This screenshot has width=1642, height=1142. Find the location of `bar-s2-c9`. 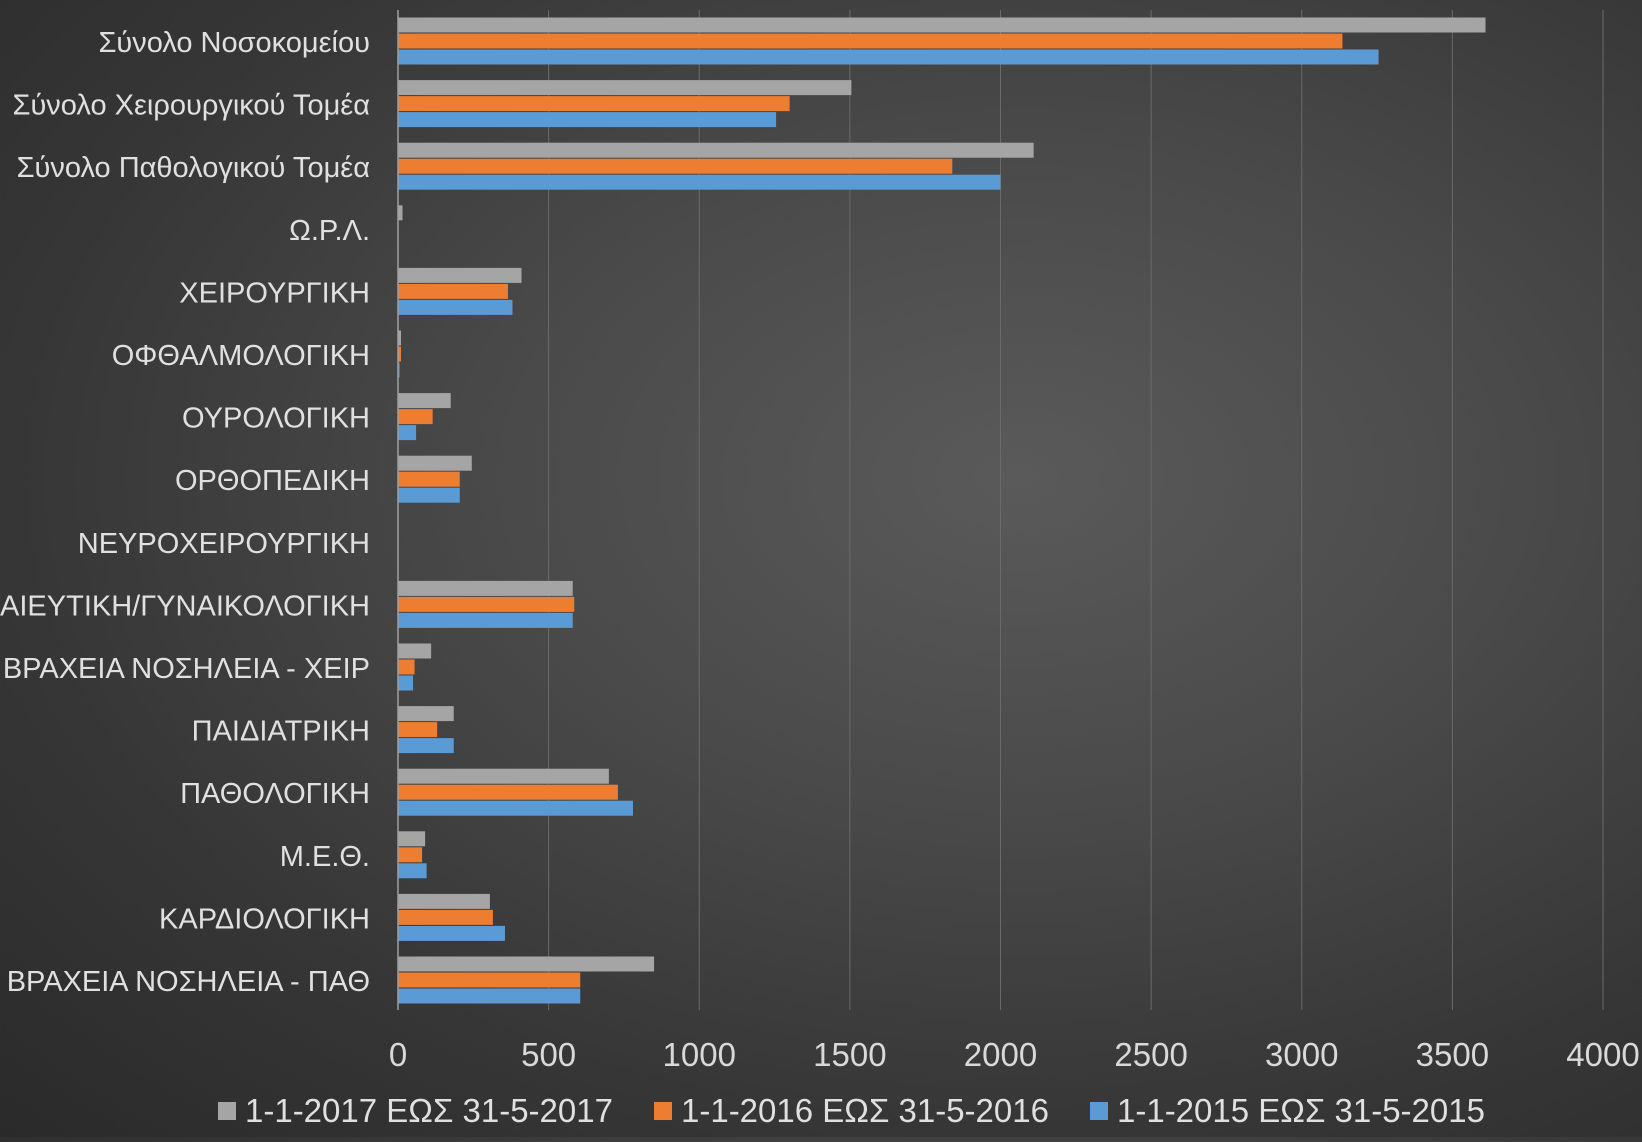

bar-s2-c9 is located at coordinates (485, 620).